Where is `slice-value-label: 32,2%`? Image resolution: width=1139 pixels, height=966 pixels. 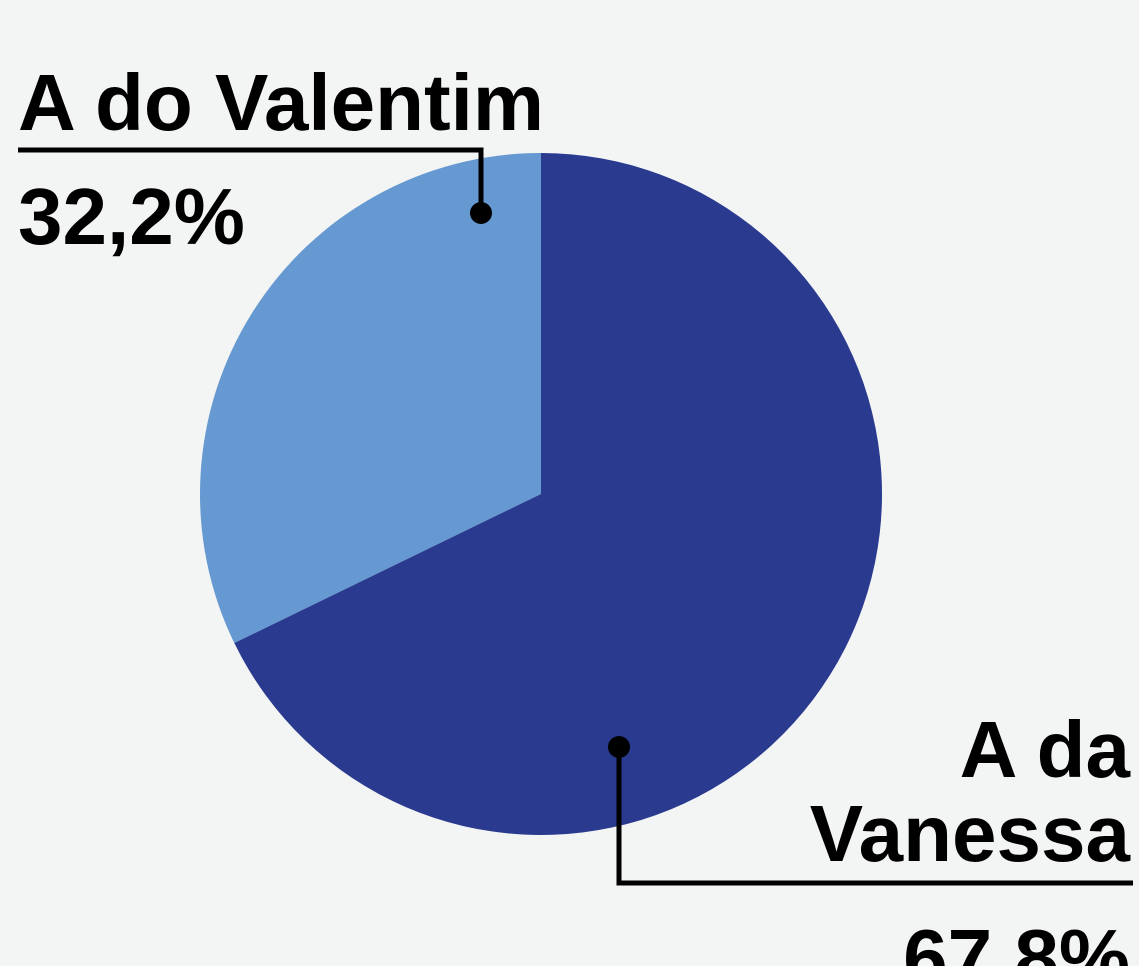 slice-value-label: 32,2% is located at coordinates (131, 216).